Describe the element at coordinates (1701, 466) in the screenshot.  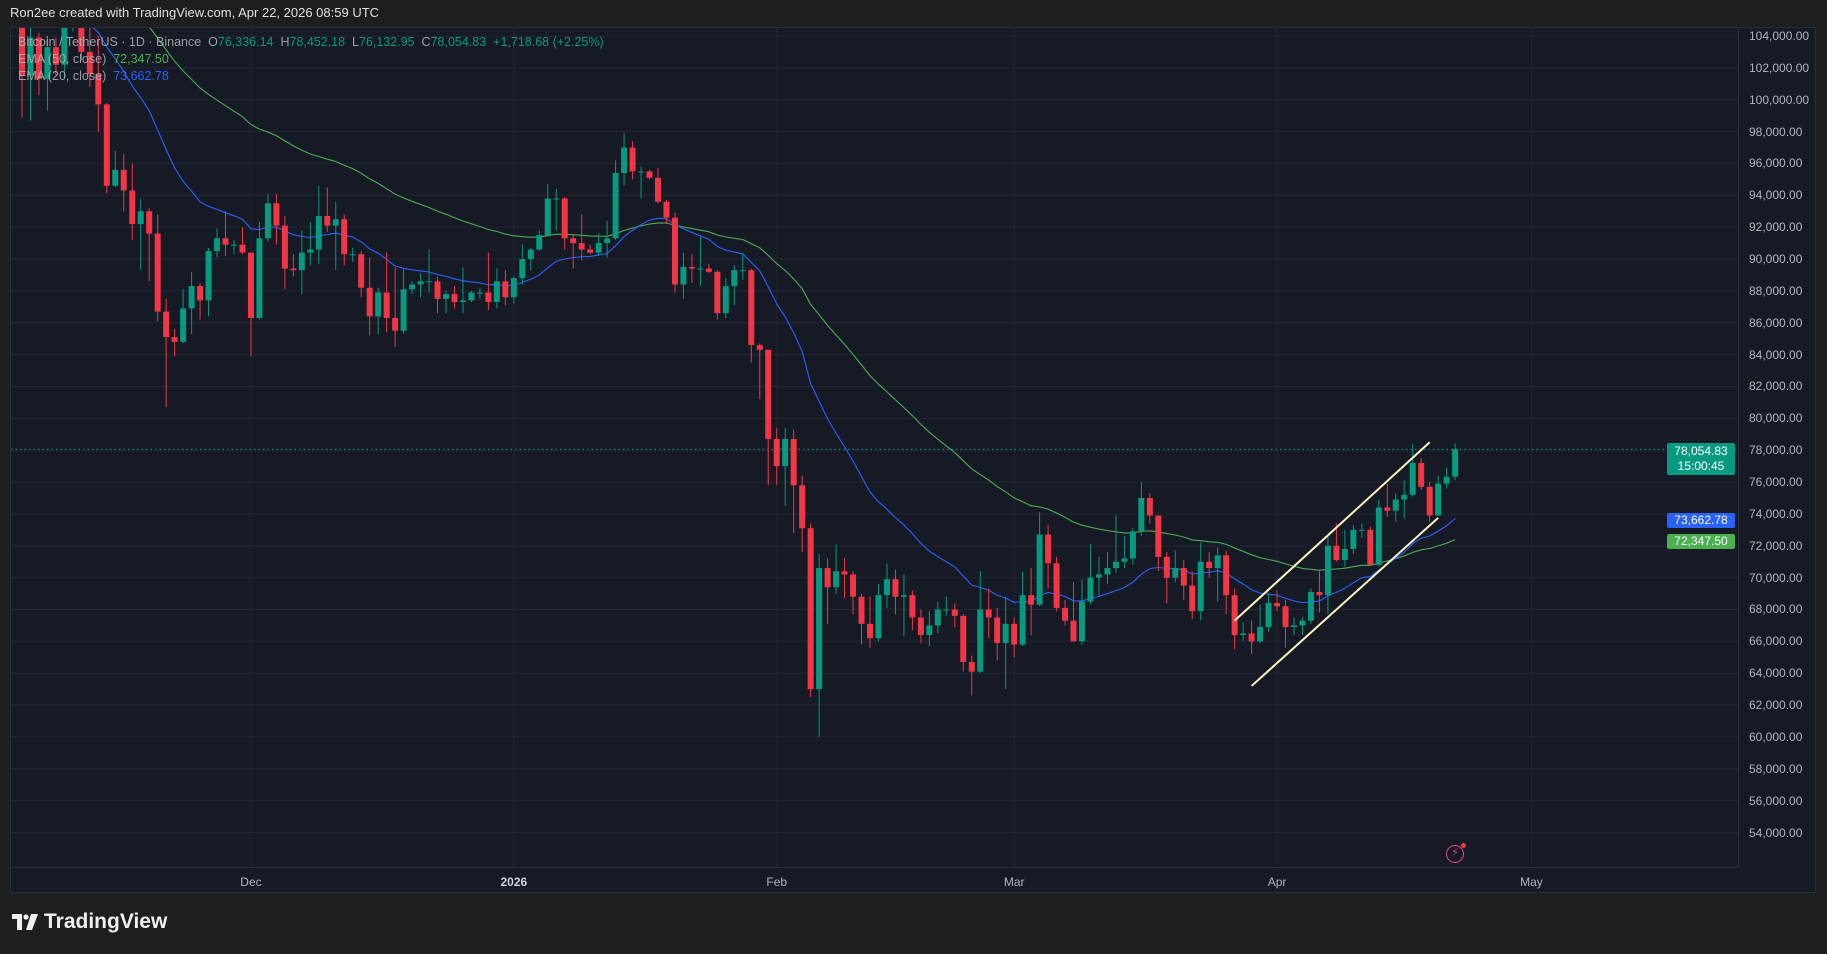
I see `bar-countdown: 15:00:45` at that location.